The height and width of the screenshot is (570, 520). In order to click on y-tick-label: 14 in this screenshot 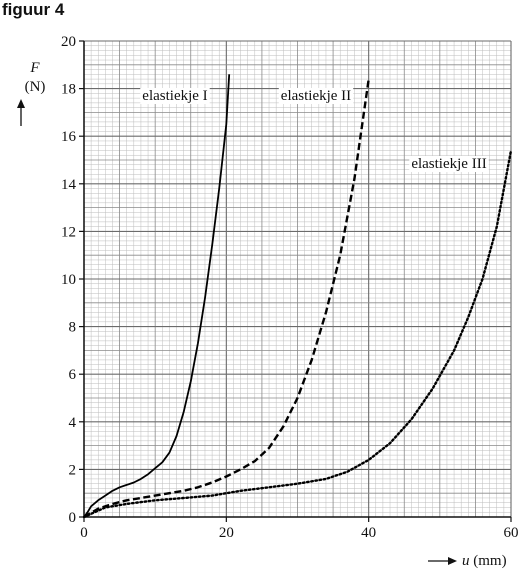, I will do `click(69, 185)`.